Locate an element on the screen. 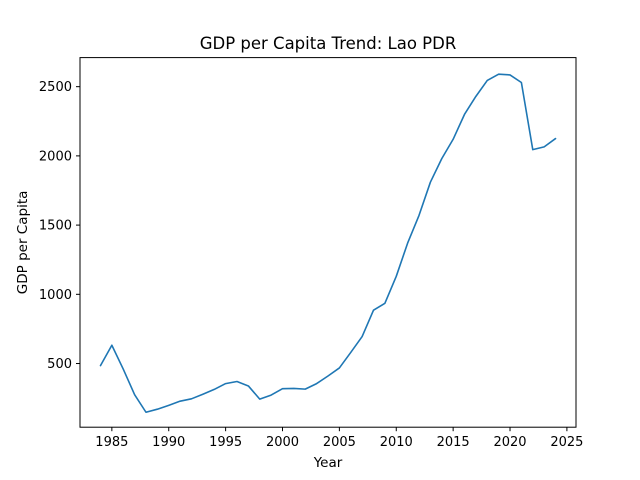 Image resolution: width=640 pixels, height=480 pixels. x-tick-label: 2000 is located at coordinates (282, 442).